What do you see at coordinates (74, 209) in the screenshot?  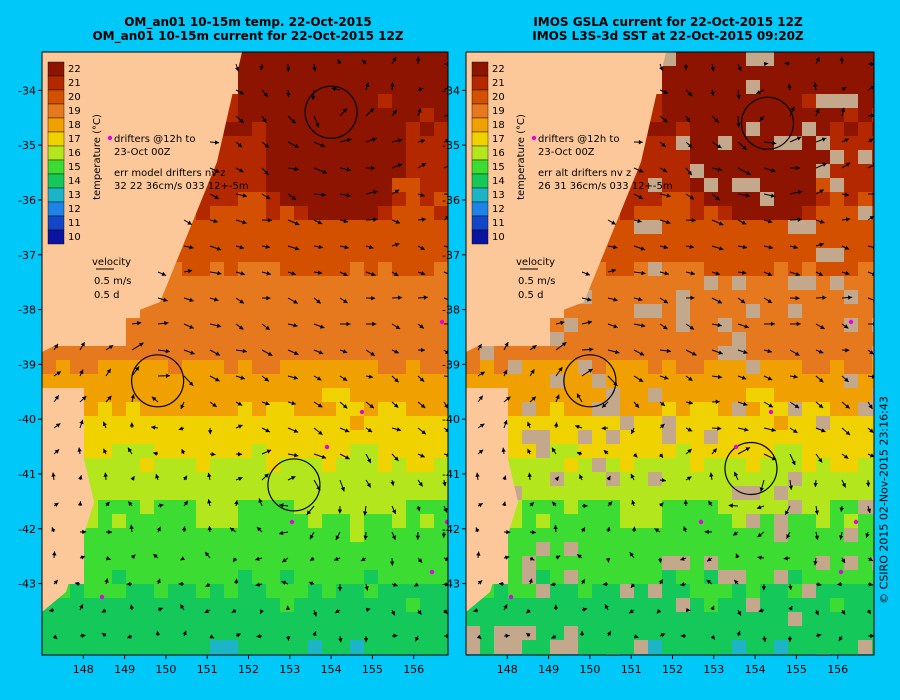 I see `colorbar-tick-label: 12` at bounding box center [74, 209].